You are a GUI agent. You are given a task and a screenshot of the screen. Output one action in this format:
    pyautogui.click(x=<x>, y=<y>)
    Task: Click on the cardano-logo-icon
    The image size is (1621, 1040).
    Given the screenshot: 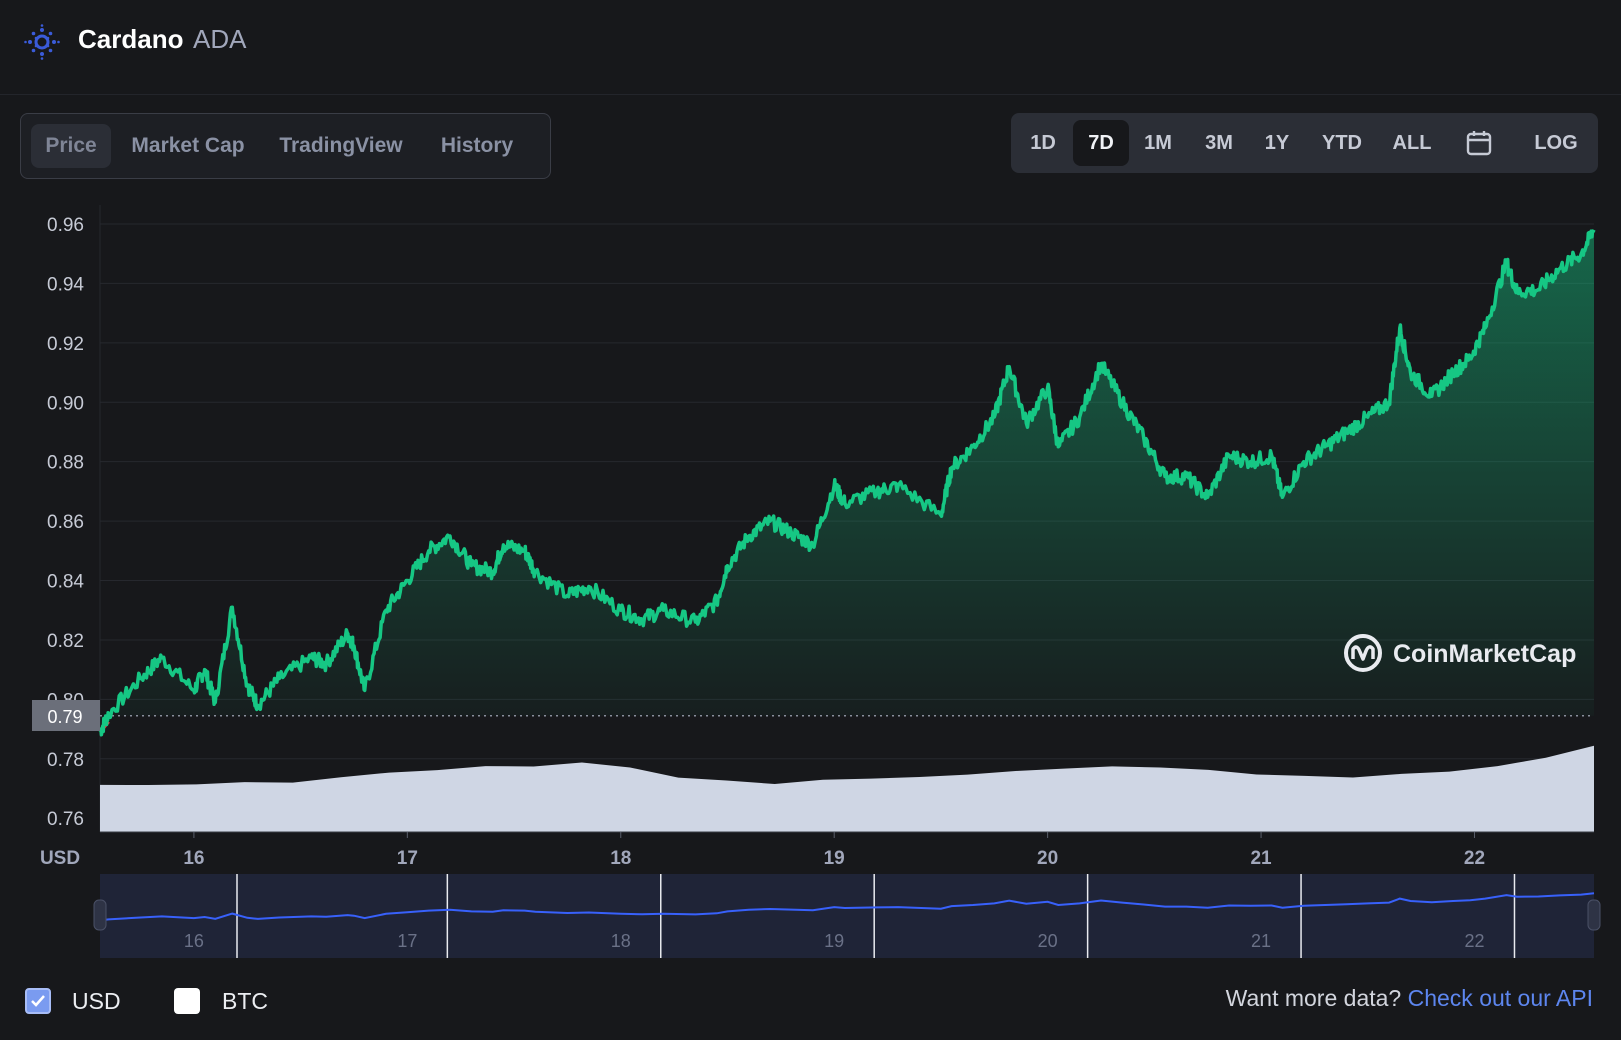 What is the action you would take?
    pyautogui.click(x=42, y=42)
    